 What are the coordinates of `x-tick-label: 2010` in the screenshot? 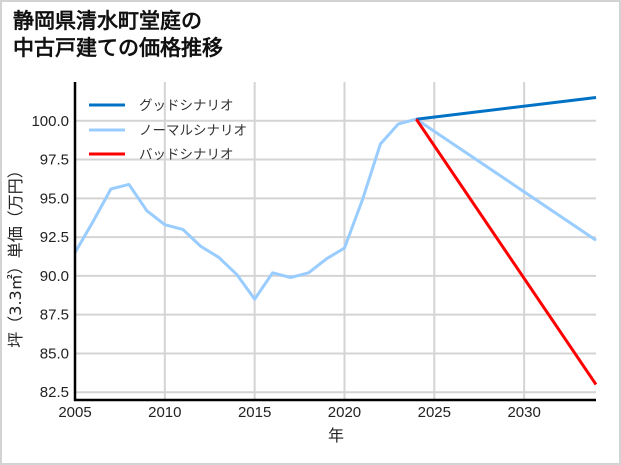 It's located at (164, 412).